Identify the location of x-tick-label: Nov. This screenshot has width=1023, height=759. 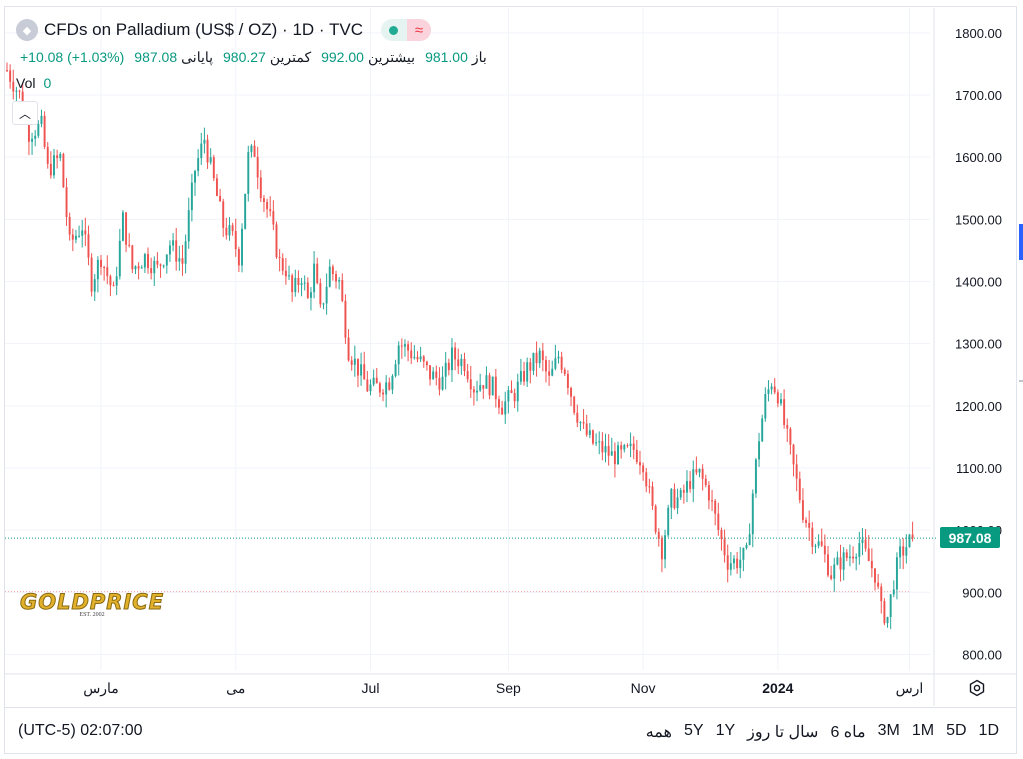
(643, 688).